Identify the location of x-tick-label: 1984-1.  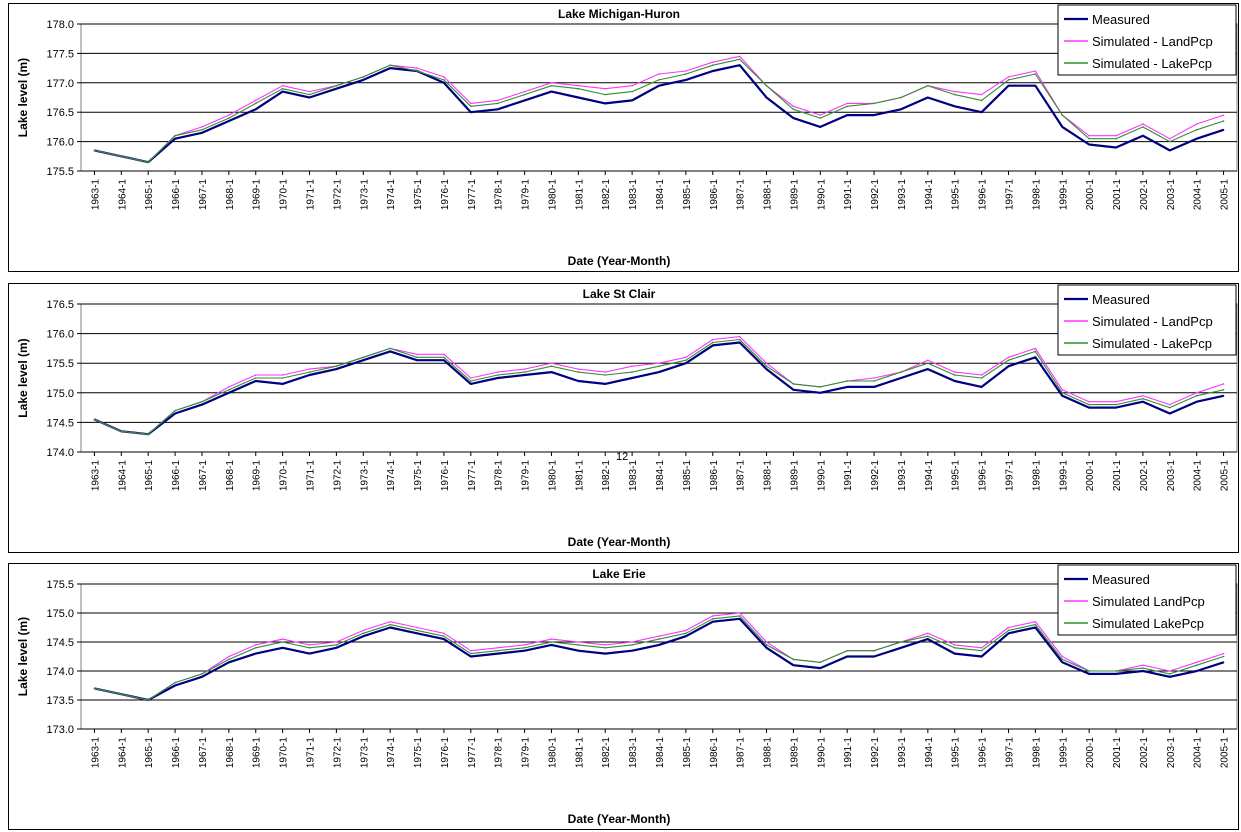
(660, 195).